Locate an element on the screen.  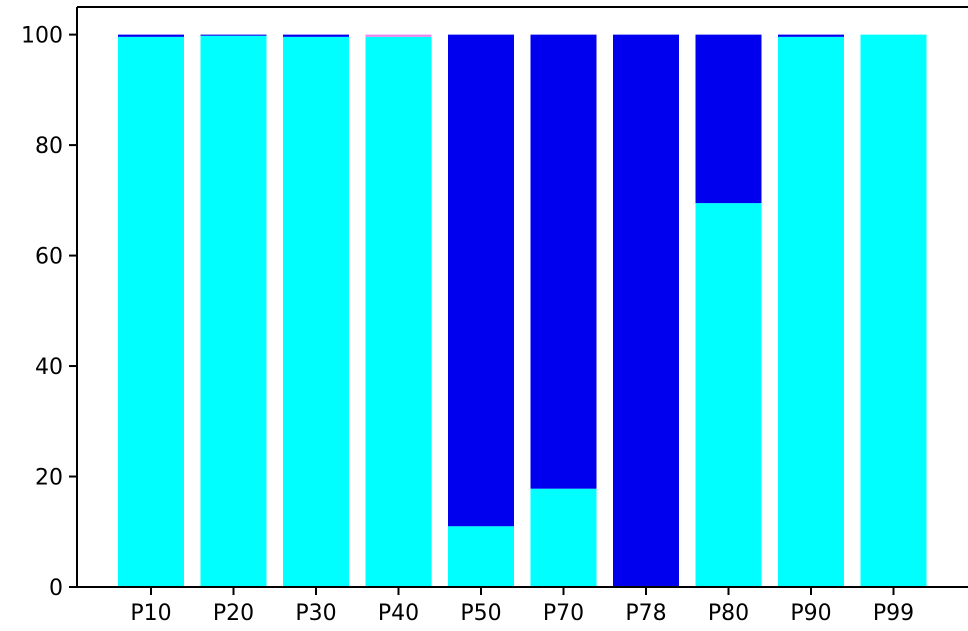
x-tick-label-p70: P70 is located at coordinates (563, 613).